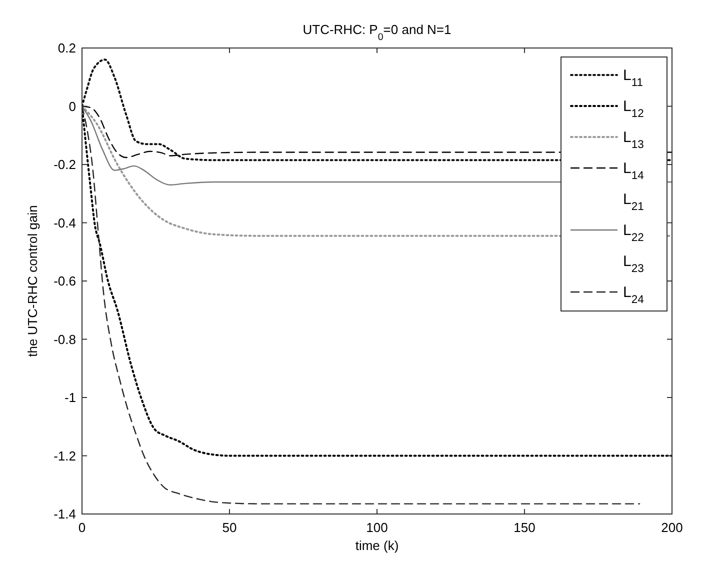 The width and height of the screenshot is (701, 575). Describe the element at coordinates (70, 397) in the screenshot. I see `y-tick-label: -1` at that location.